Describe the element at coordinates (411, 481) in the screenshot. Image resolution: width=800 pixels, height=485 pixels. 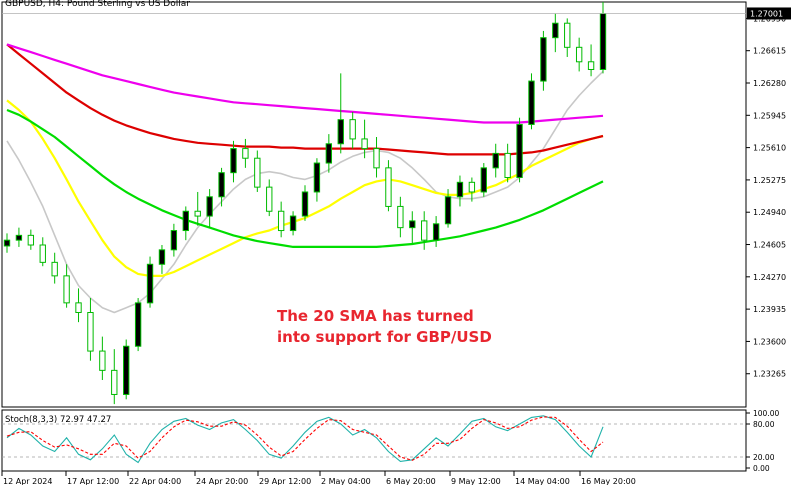
I see `time-tick-label: 6 May 20:00` at that location.